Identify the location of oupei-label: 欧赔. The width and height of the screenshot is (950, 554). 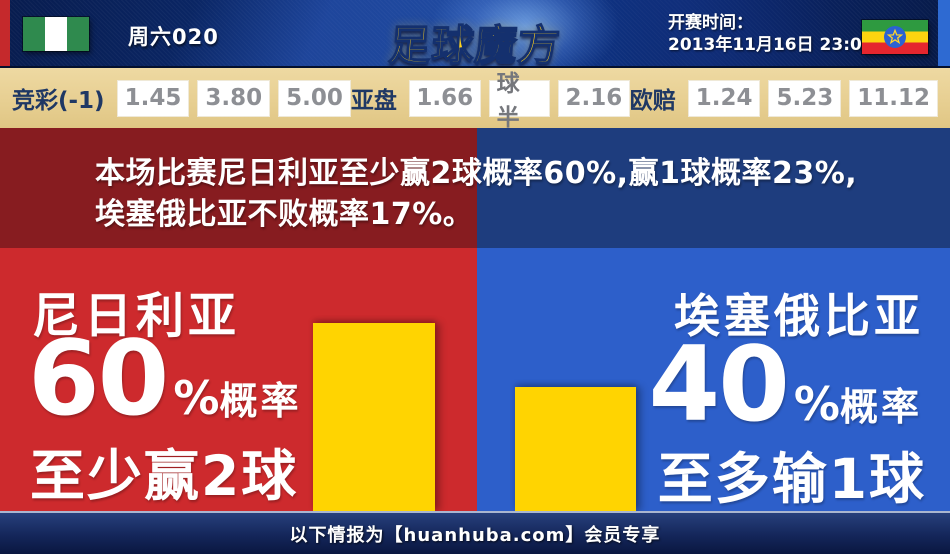
(652, 101).